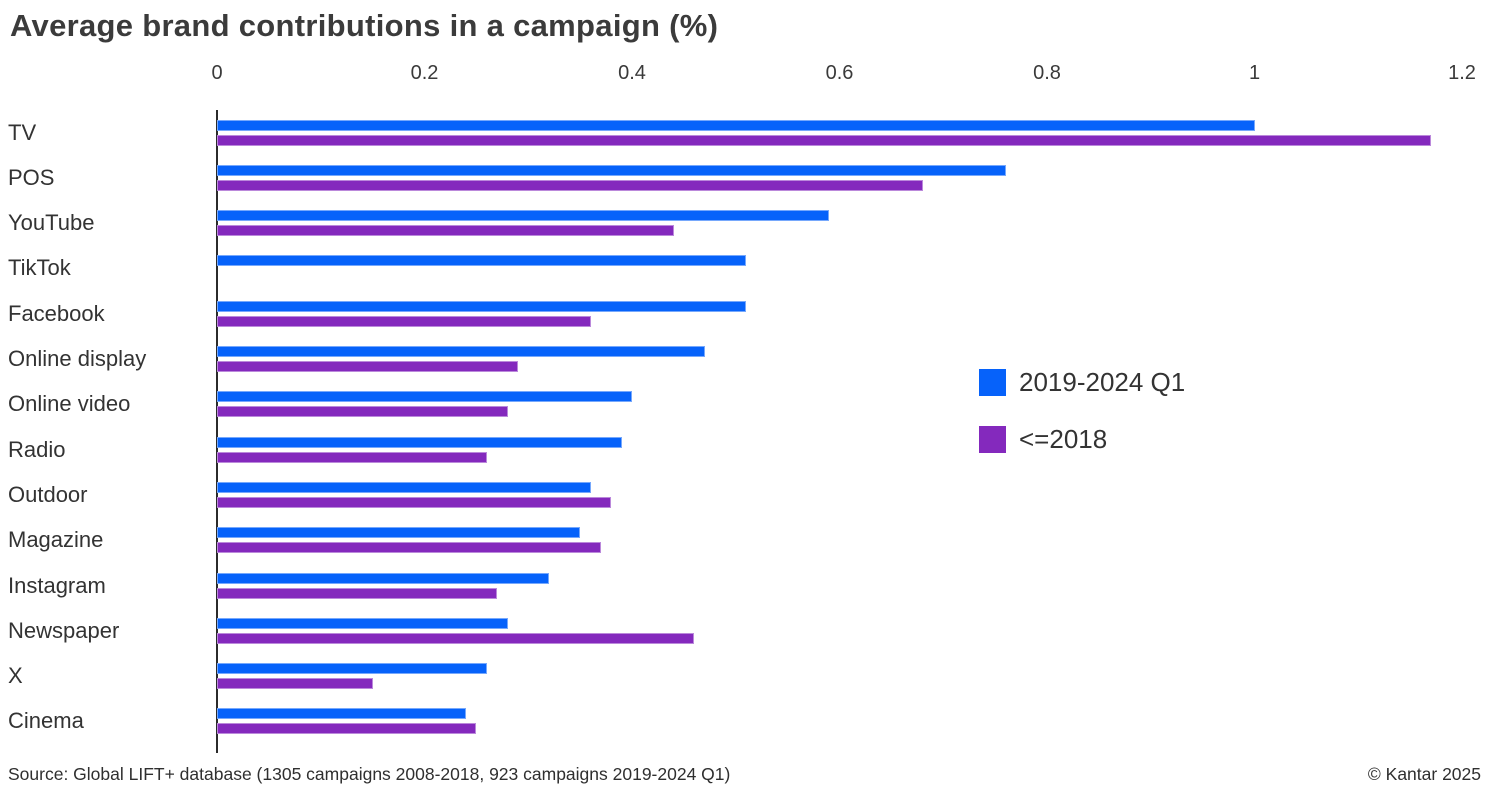  I want to click on bar-2018-tv, so click(824, 140).